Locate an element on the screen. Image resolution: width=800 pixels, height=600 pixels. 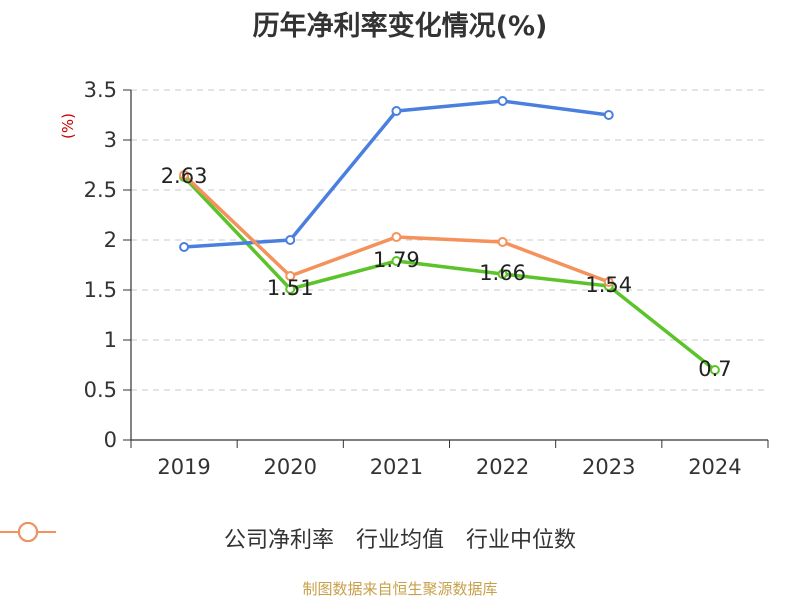
data-label: 0.7 is located at coordinates (714, 369).